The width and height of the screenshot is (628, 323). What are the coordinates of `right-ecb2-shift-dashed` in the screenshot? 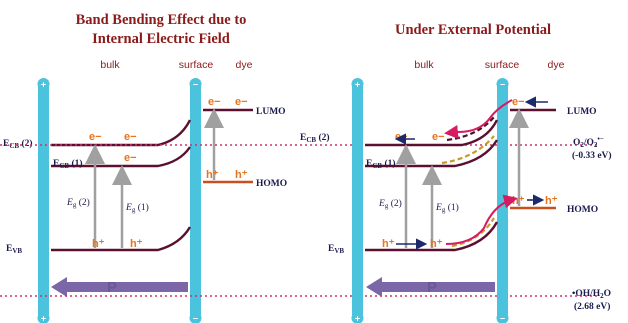 It's located at (470, 129).